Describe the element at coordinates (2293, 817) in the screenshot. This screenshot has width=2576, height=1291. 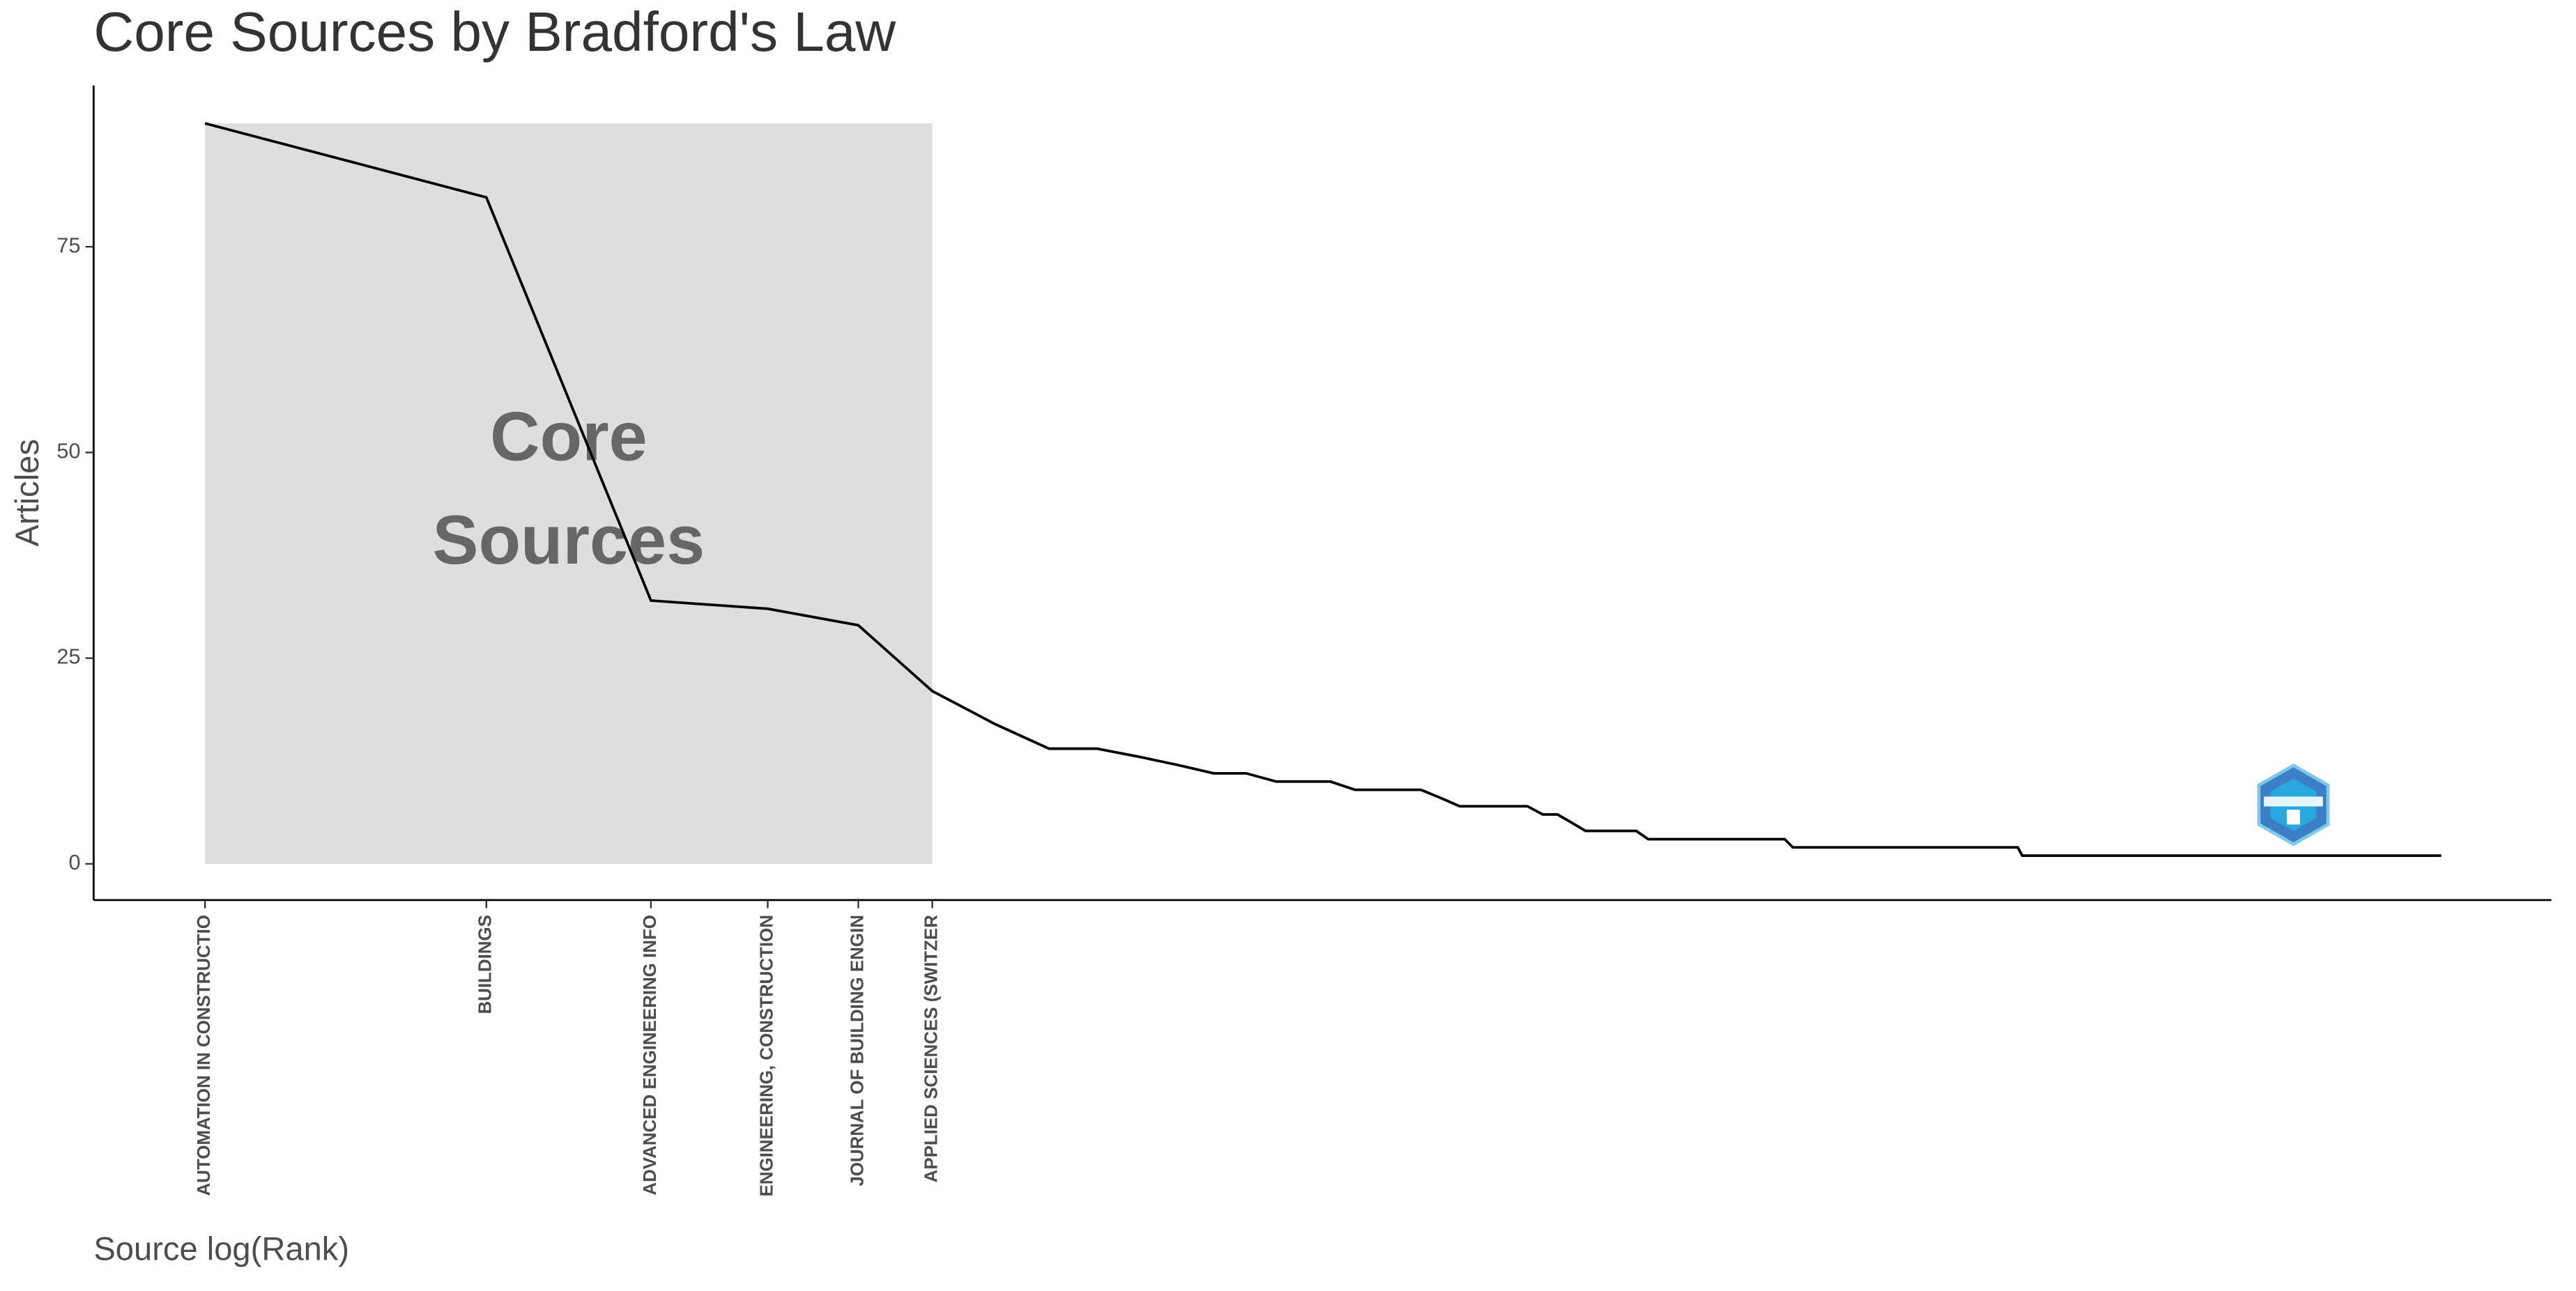
I see `logo-glyph` at that location.